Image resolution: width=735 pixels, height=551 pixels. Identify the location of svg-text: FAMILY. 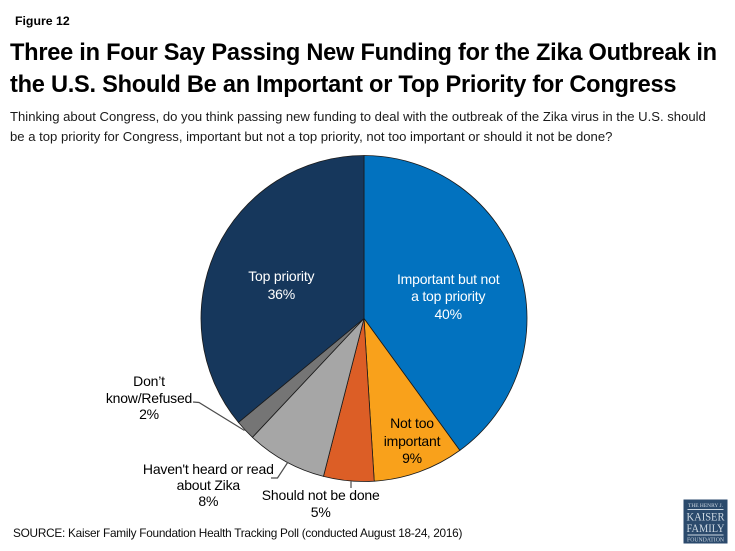
(706, 529).